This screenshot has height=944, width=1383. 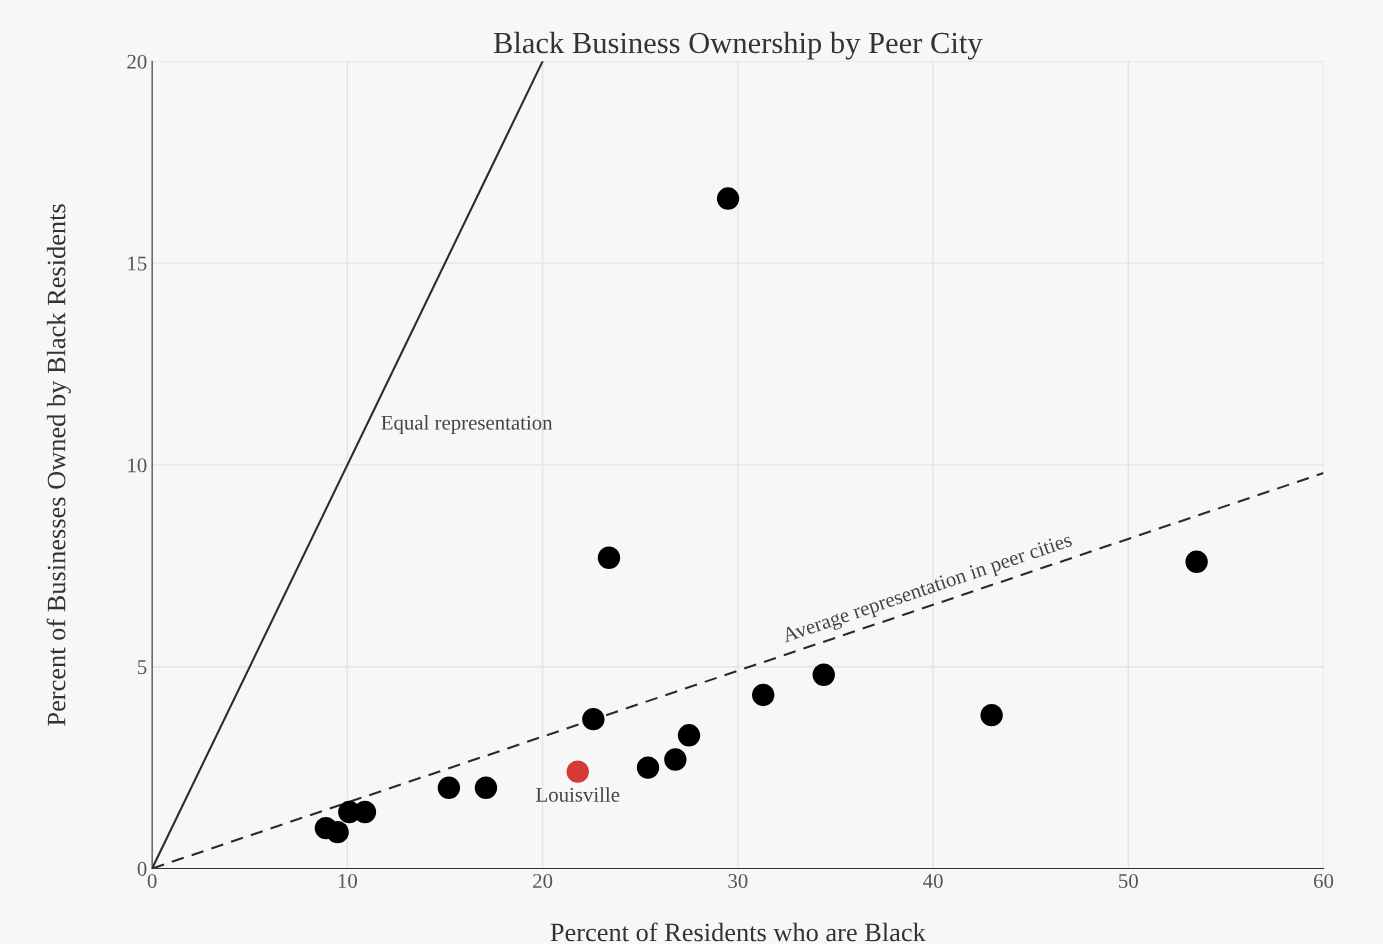 What do you see at coordinates (137, 263) in the screenshot?
I see `y-tick-label: 15` at bounding box center [137, 263].